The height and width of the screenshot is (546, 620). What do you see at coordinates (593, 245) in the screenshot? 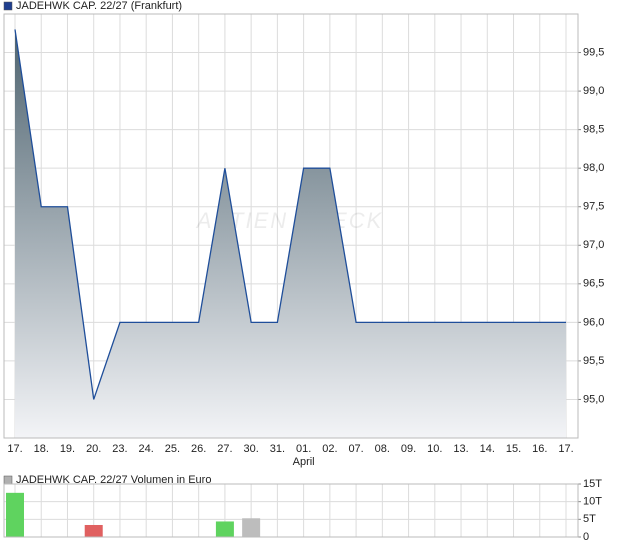
I see `y-tick-label: 97,0` at bounding box center [593, 245].